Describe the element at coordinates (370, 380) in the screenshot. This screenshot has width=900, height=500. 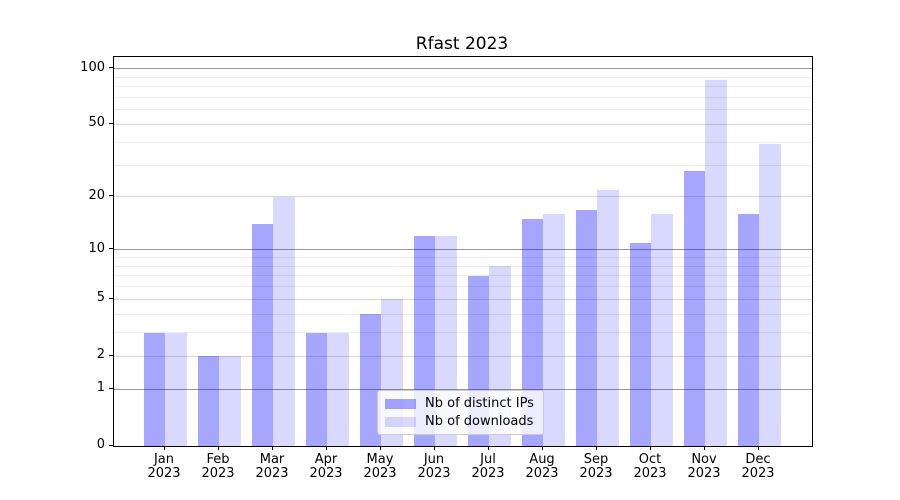
I see `bar-distinct-ips-may` at that location.